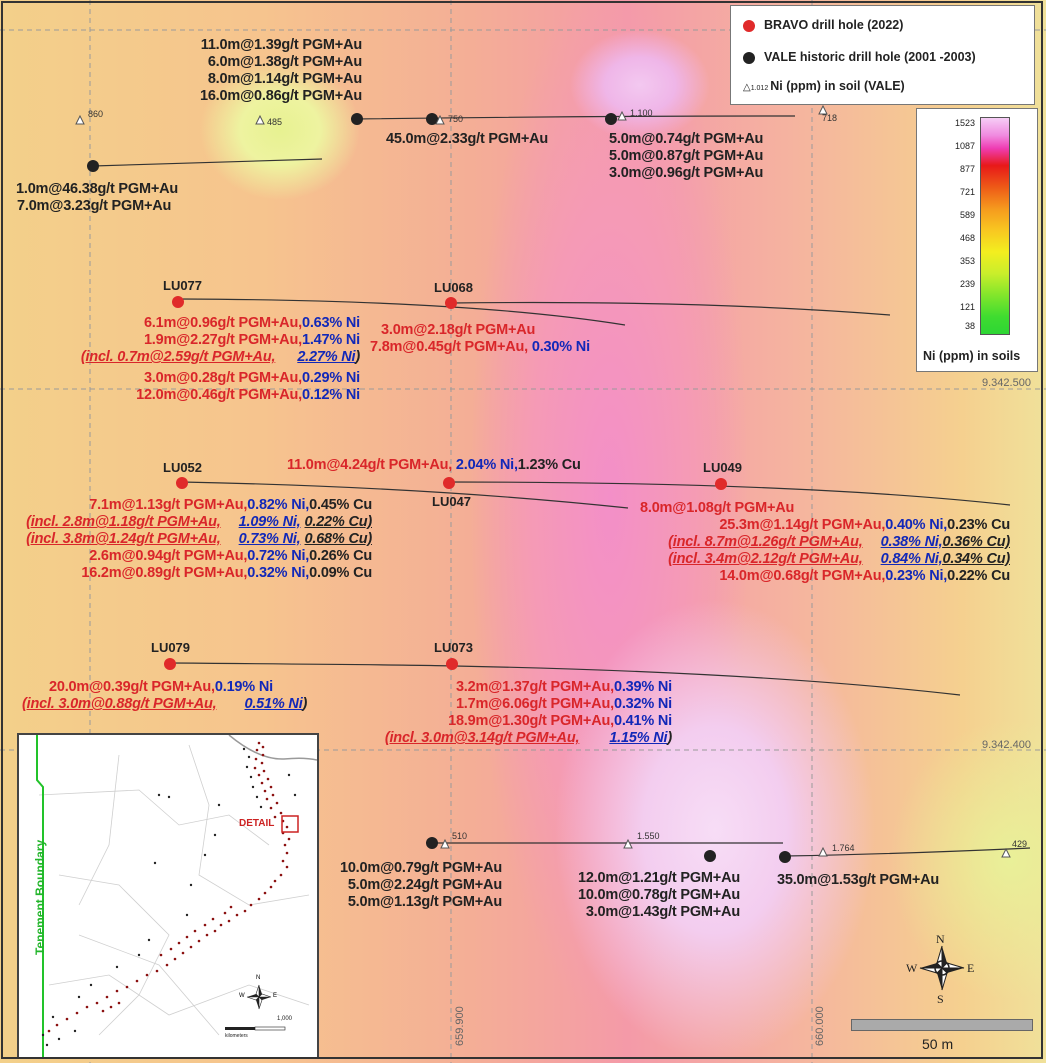 The image size is (1046, 1063). What do you see at coordinates (823, 25) in the screenshot?
I see `legend-item-bravo: BRAVO drill hole (2022)` at bounding box center [823, 25].